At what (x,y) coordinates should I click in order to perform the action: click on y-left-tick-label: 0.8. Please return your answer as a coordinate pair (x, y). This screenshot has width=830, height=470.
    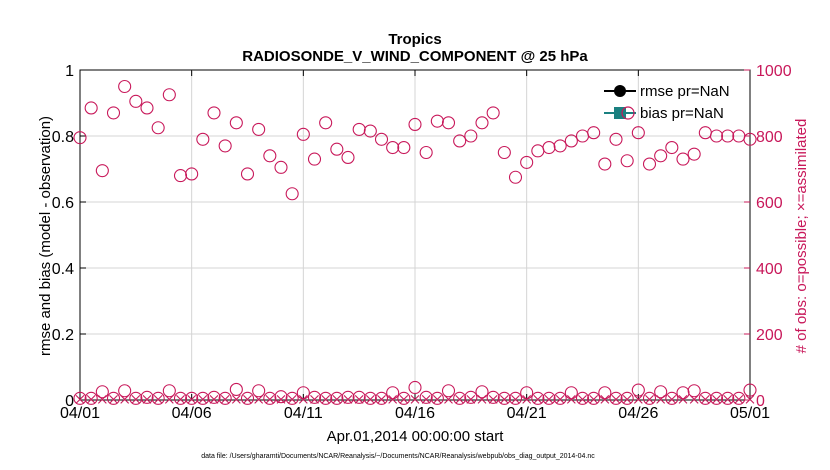
    Looking at the image, I should click on (63, 137).